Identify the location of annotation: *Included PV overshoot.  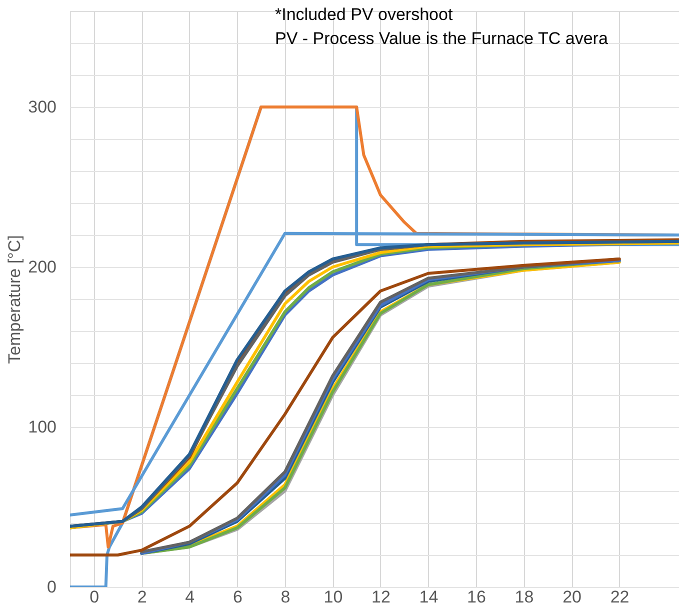
(364, 14).